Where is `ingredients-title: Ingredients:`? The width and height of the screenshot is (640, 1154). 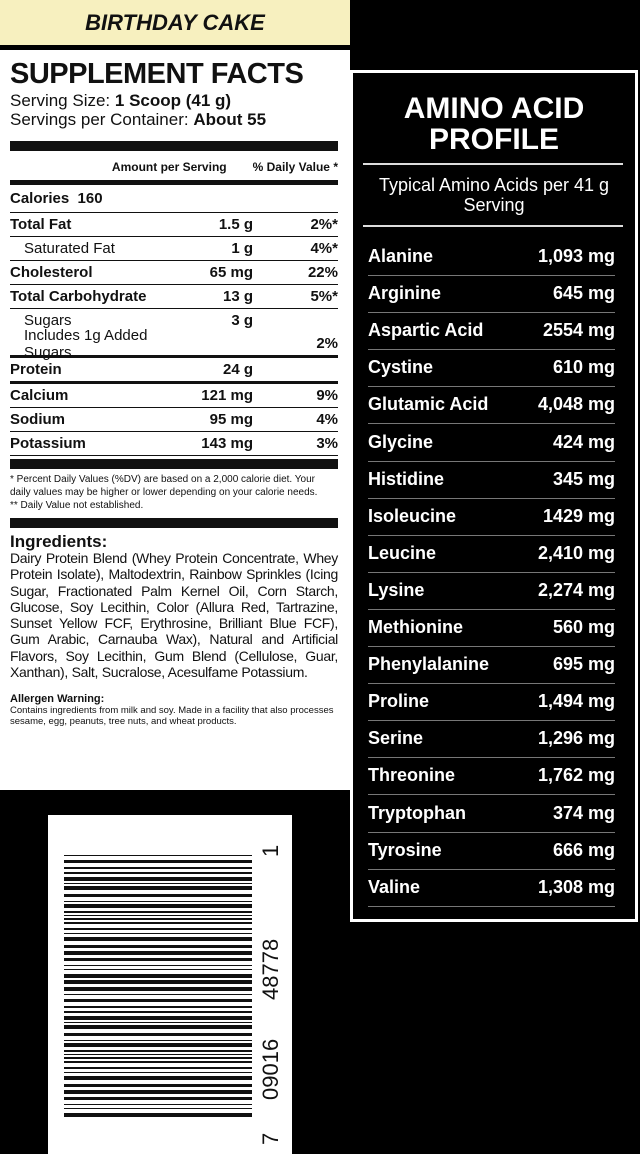 ingredients-title: Ingredients: is located at coordinates (59, 541).